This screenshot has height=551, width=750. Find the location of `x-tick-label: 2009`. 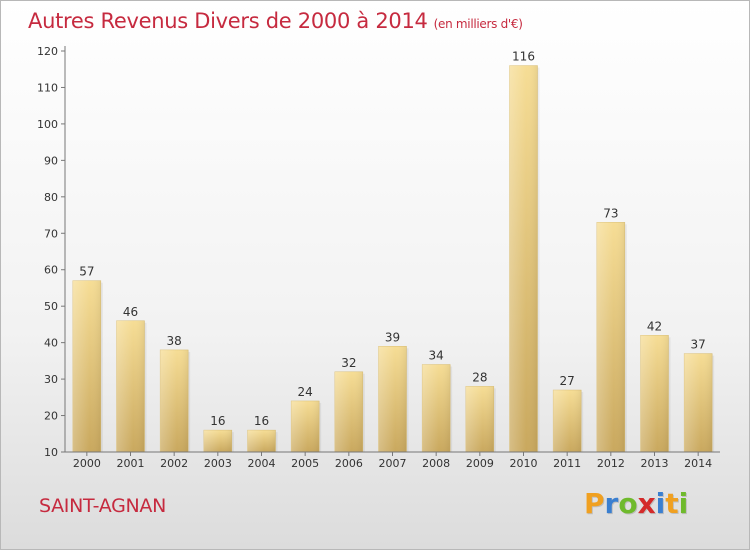

x-tick-label: 2009 is located at coordinates (480, 463).